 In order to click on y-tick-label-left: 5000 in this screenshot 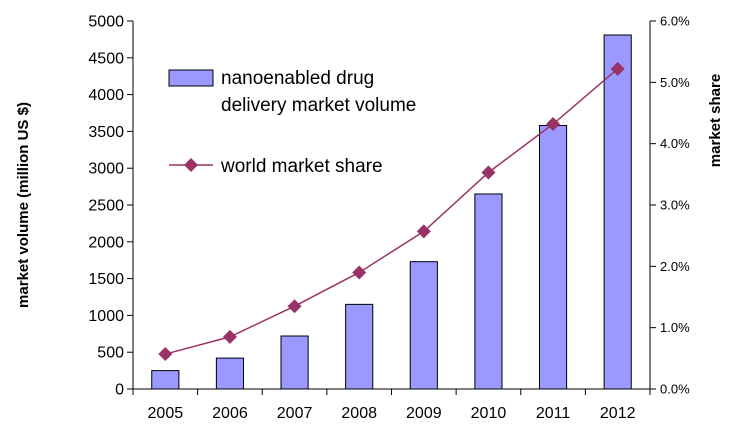, I will do `click(106, 22)`.